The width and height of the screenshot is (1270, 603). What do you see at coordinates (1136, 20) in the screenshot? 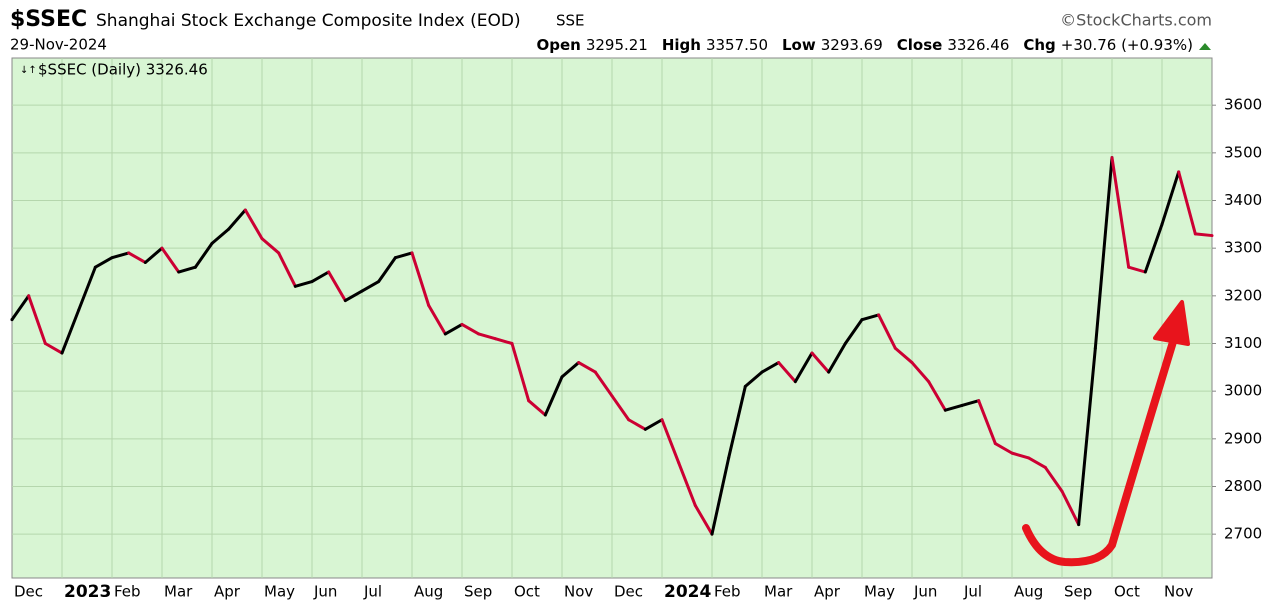
I see `source: ©StockCharts.com` at bounding box center [1136, 20].